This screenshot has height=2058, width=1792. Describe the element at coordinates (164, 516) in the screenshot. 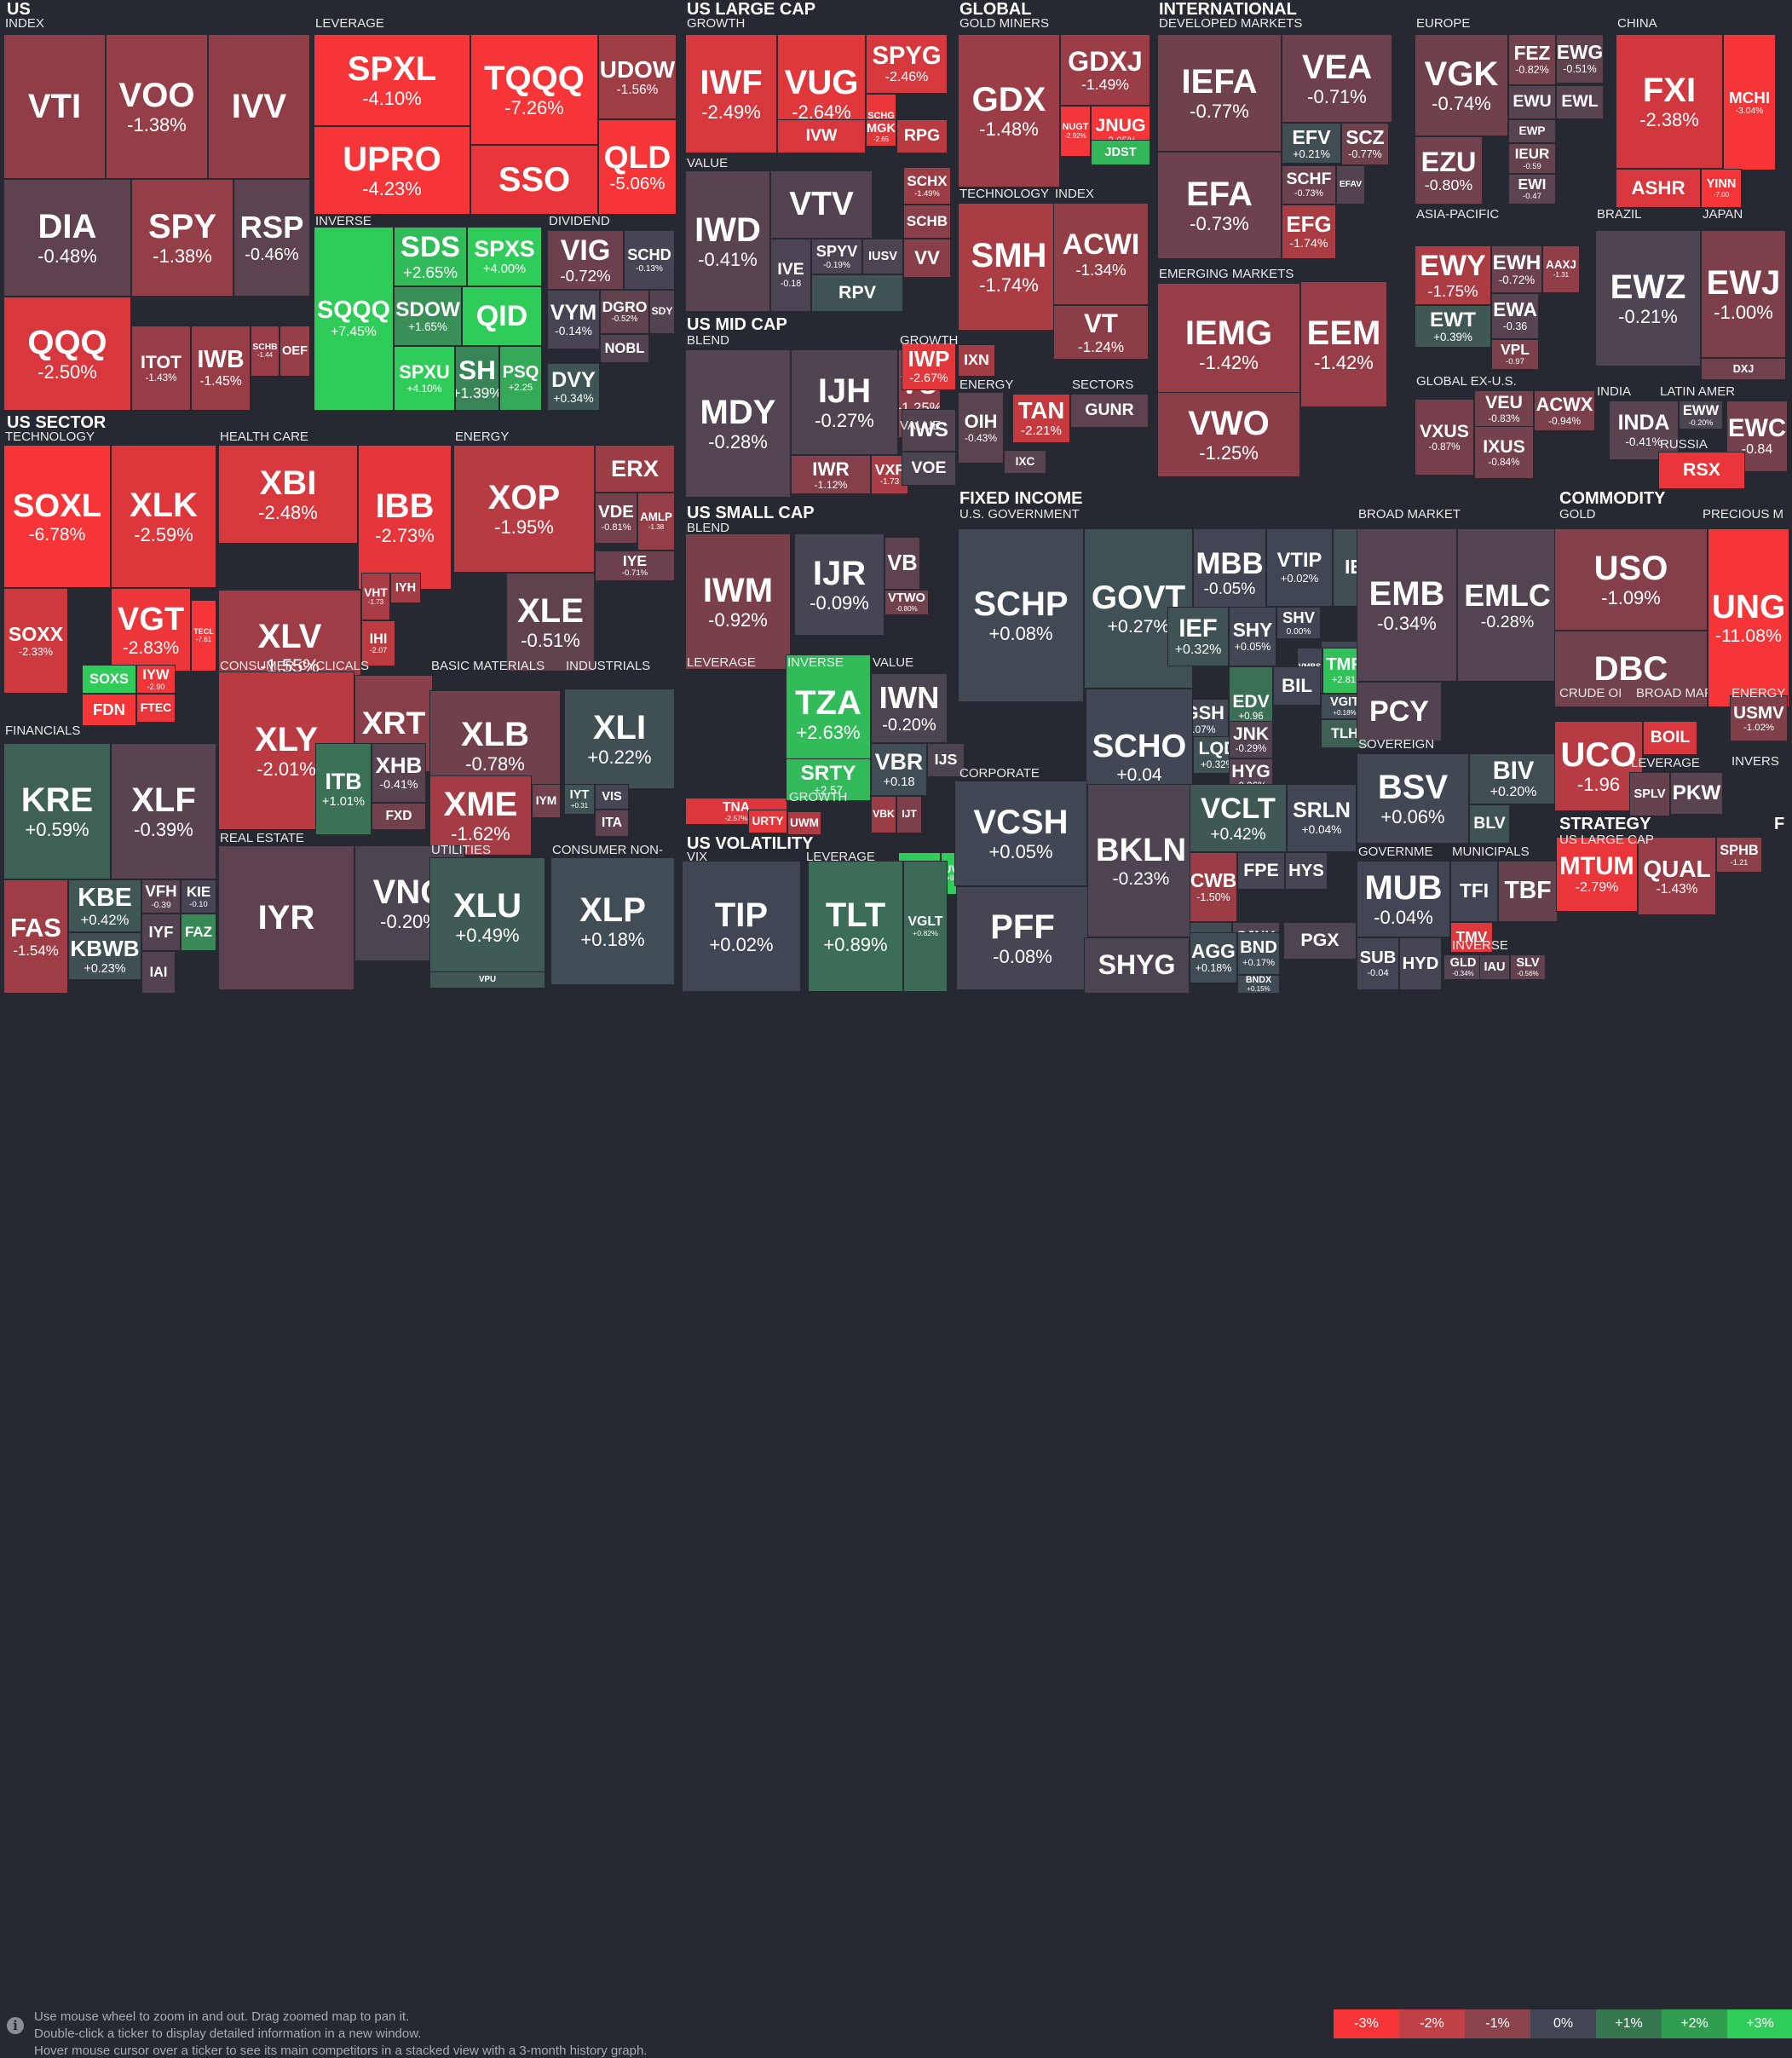

I see `ticker-tile-xlk: XLK -2.59%` at that location.